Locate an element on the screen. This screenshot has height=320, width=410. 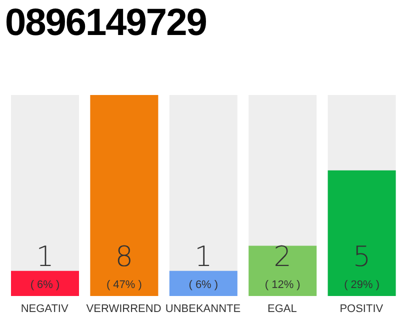
x-tick-label: POSITIV is located at coordinates (362, 308).